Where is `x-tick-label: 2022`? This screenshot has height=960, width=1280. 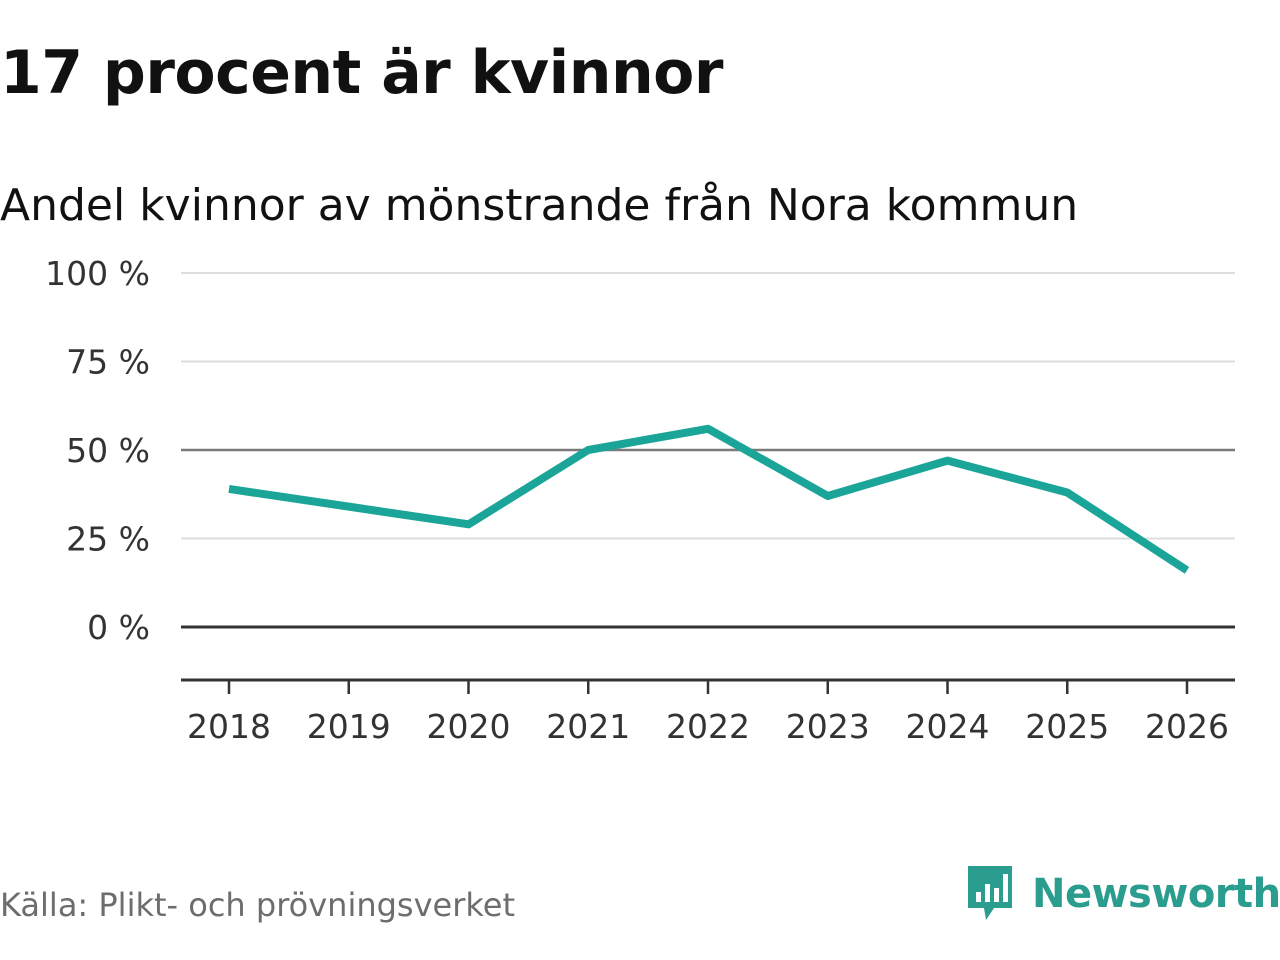 x-tick-label: 2022 is located at coordinates (708, 726).